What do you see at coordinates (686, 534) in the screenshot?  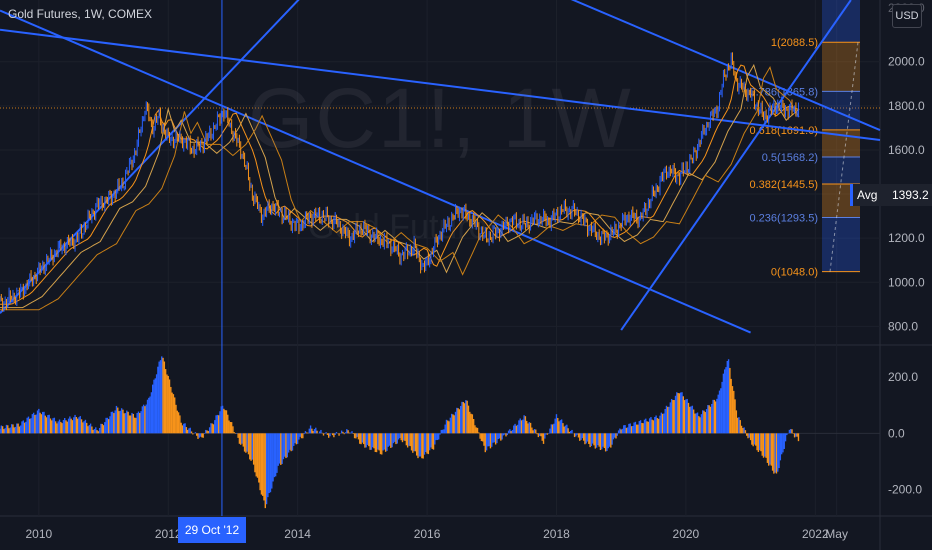 I see `time-axis-label: 2020` at bounding box center [686, 534].